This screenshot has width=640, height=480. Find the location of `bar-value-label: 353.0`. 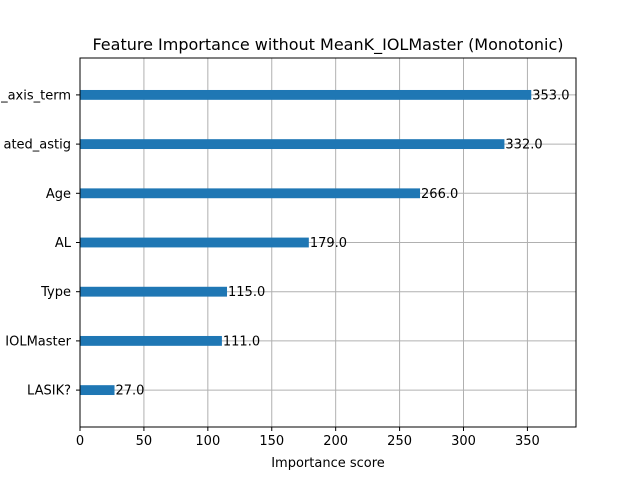

bar-value-label: 353.0 is located at coordinates (550, 95).